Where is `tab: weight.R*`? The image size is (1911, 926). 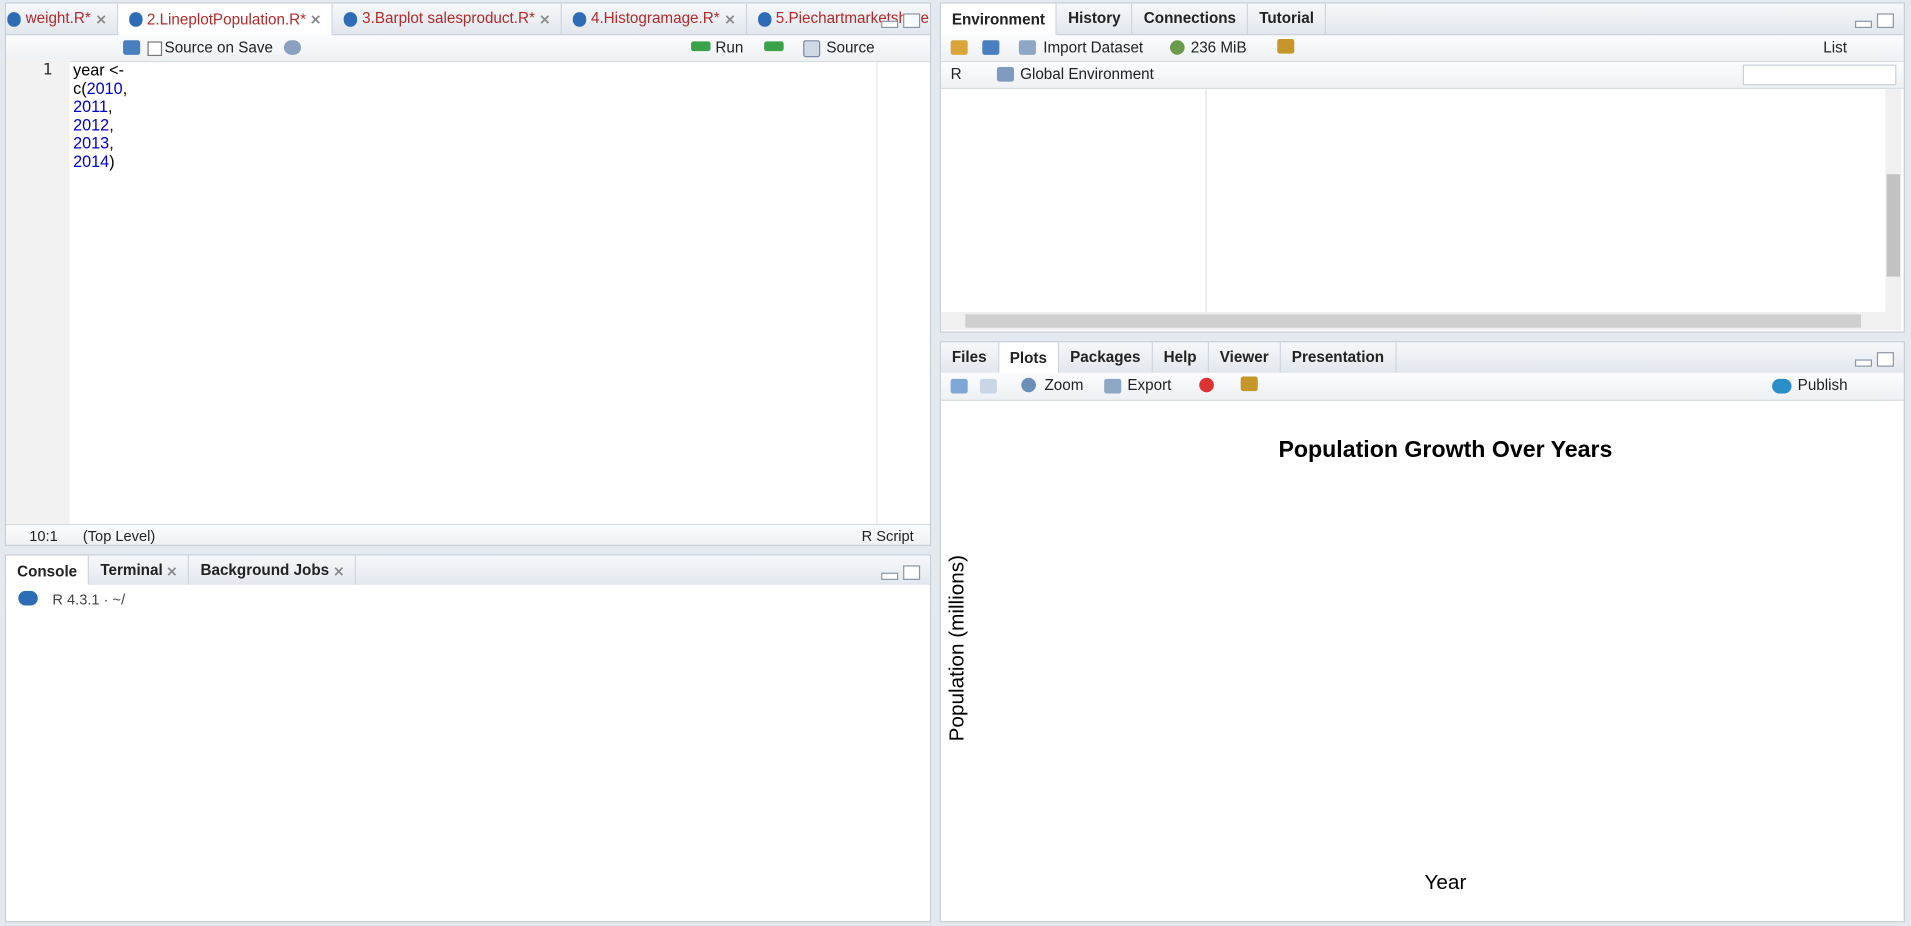
tab: weight.R* is located at coordinates (62, 19).